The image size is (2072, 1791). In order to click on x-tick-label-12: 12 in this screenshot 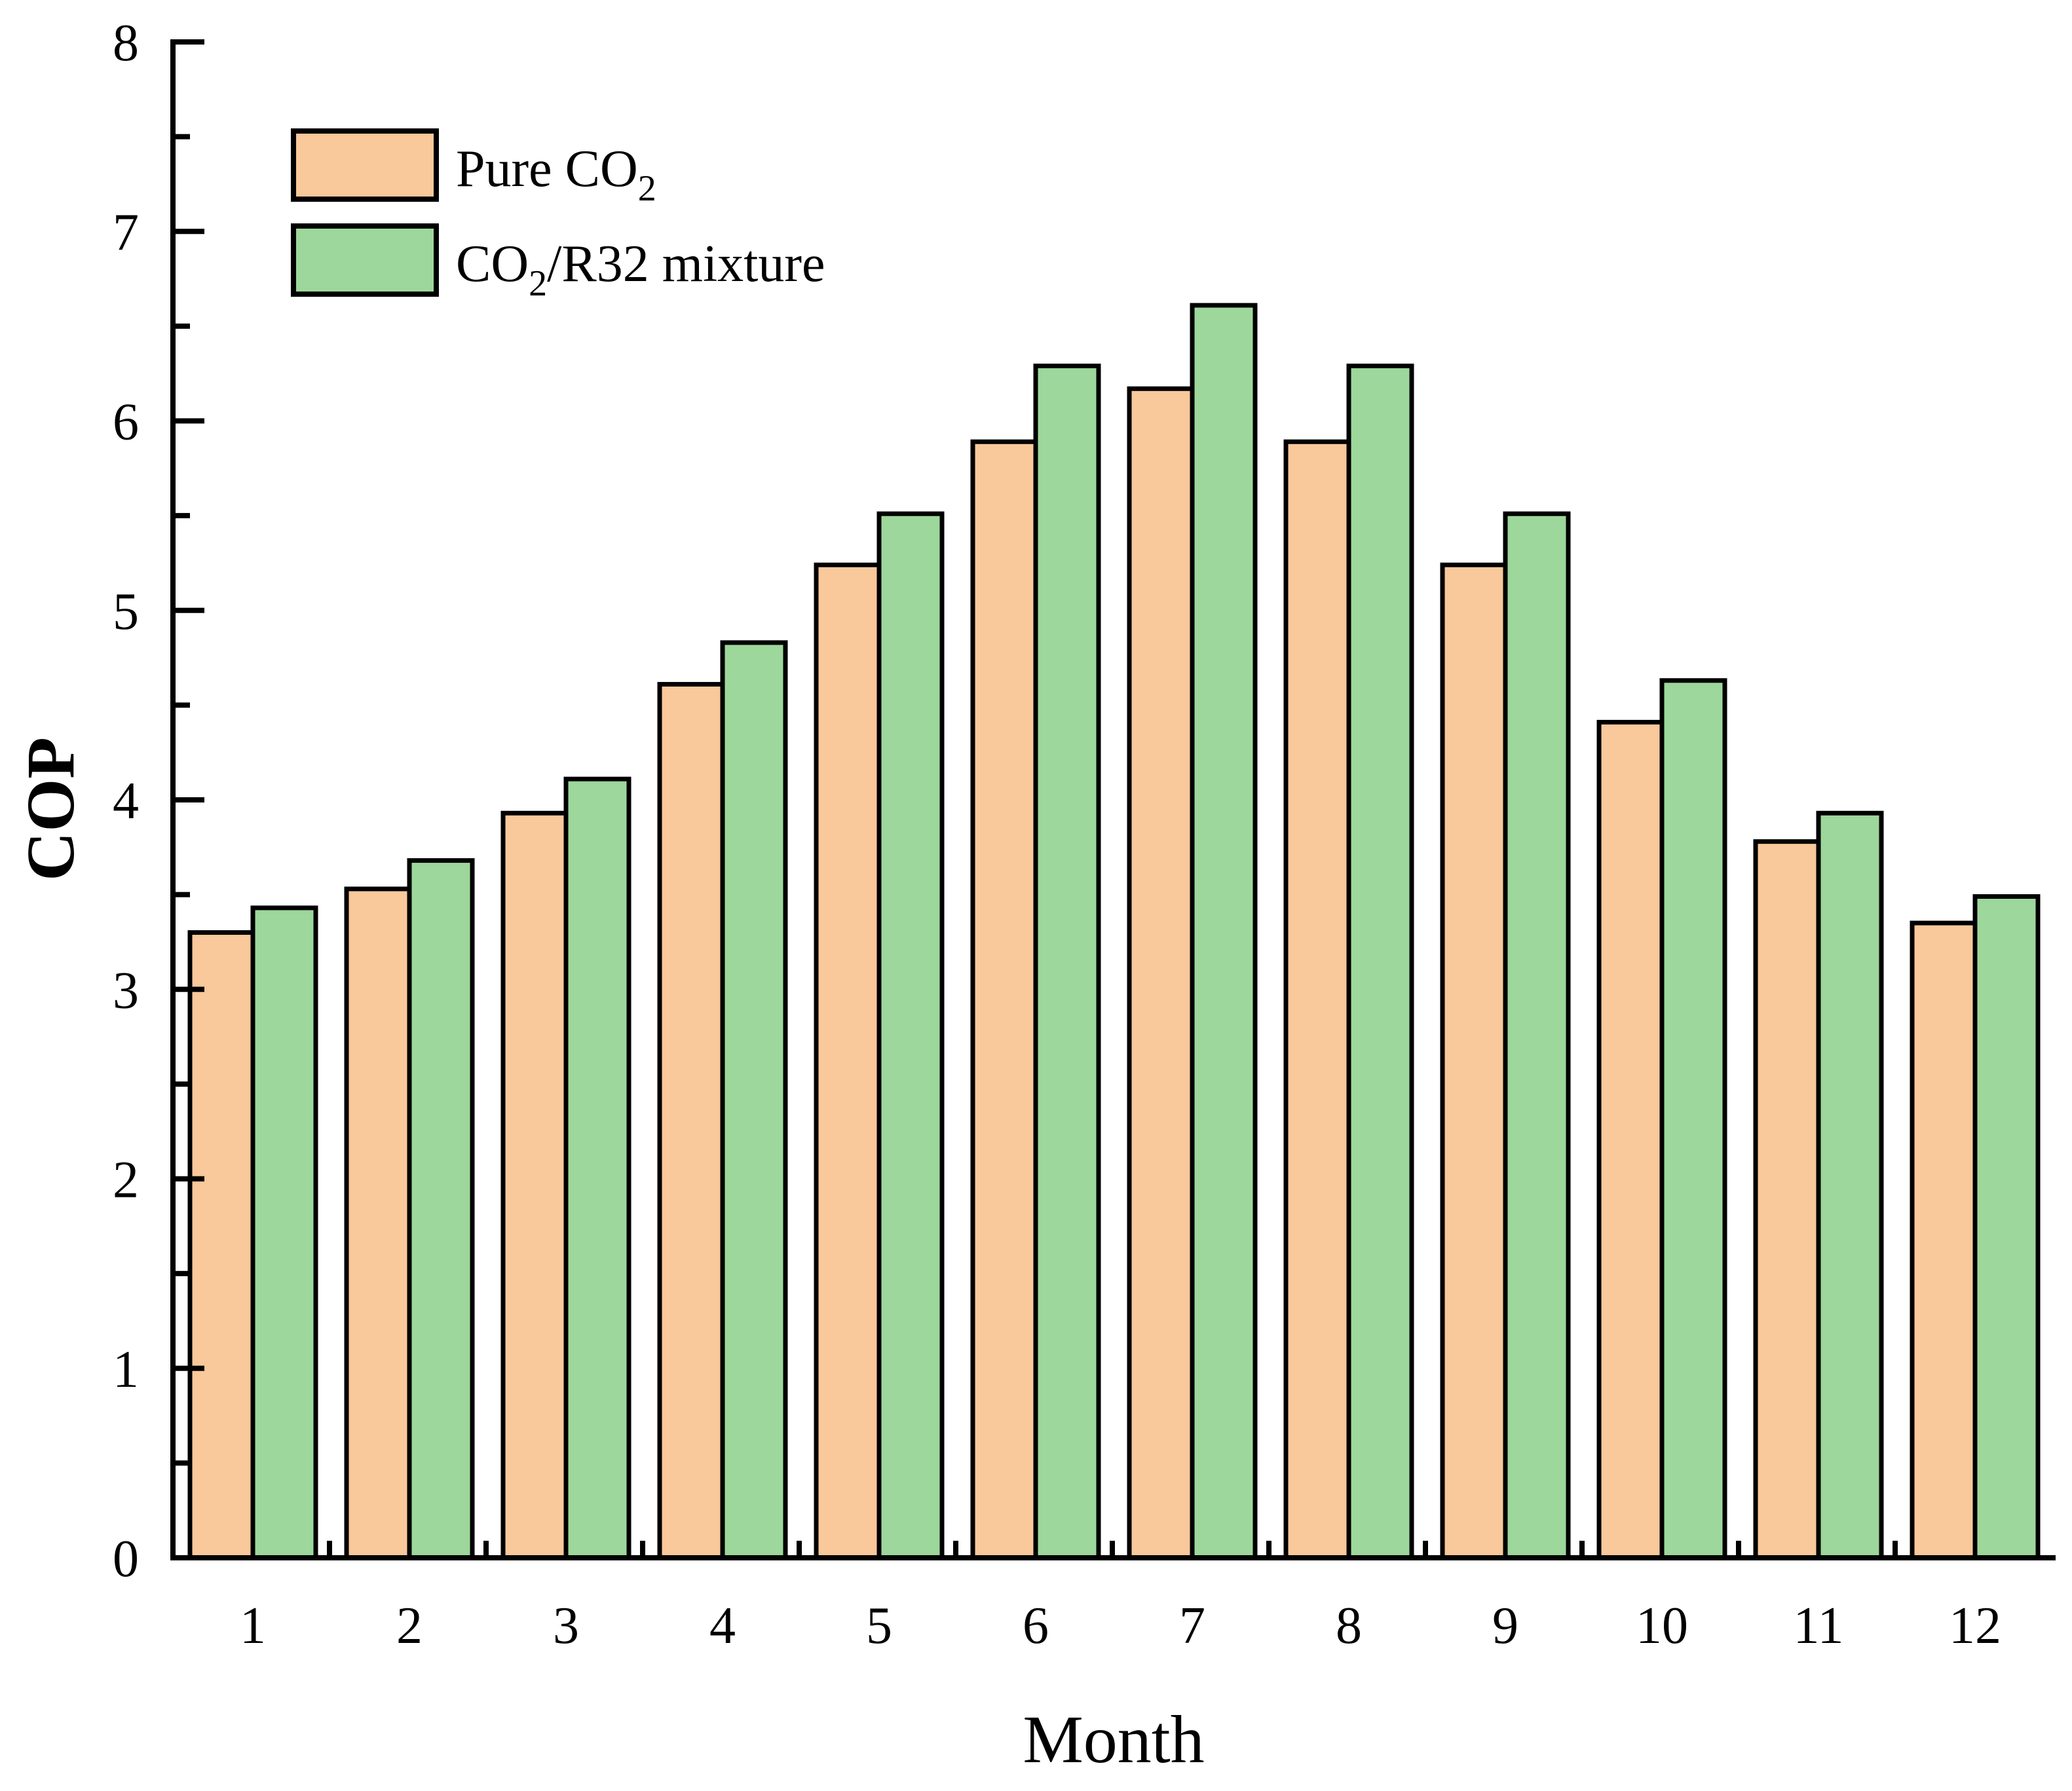, I will do `click(1975, 1626)`.